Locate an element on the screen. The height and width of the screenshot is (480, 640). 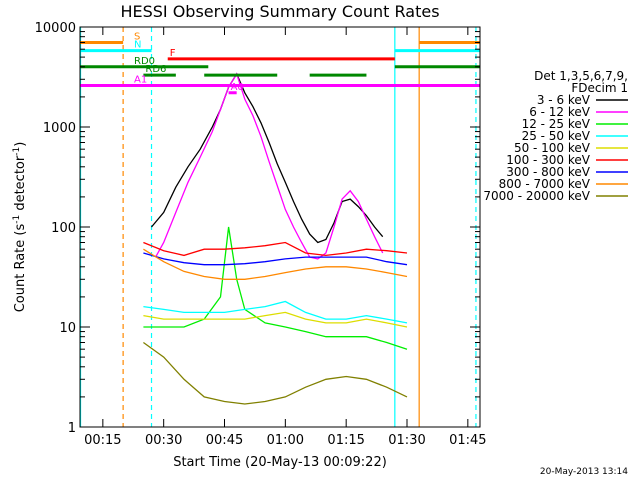
x-tick-label: 01:30 is located at coordinates (406, 440).